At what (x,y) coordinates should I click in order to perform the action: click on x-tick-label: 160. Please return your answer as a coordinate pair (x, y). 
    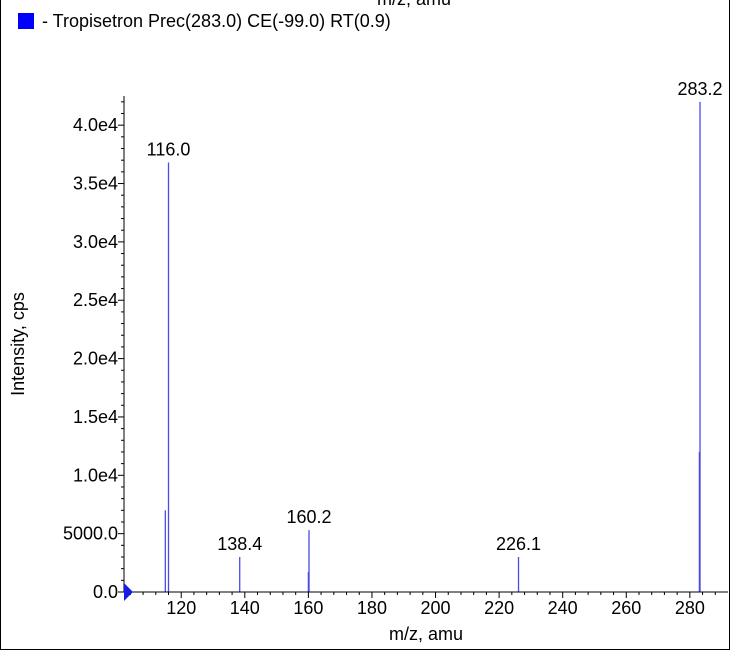
    Looking at the image, I should click on (308, 608).